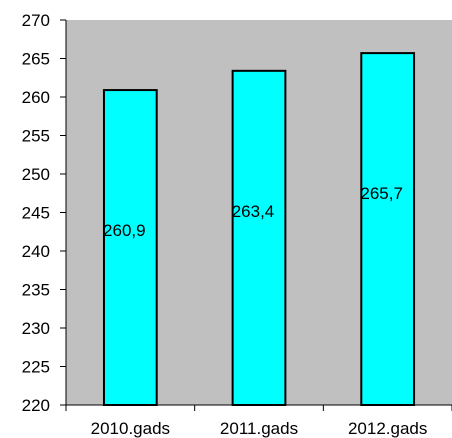 This screenshot has height=438, width=452. I want to click on data-labels: 260,9 263,4 265,7, so click(253, 212).